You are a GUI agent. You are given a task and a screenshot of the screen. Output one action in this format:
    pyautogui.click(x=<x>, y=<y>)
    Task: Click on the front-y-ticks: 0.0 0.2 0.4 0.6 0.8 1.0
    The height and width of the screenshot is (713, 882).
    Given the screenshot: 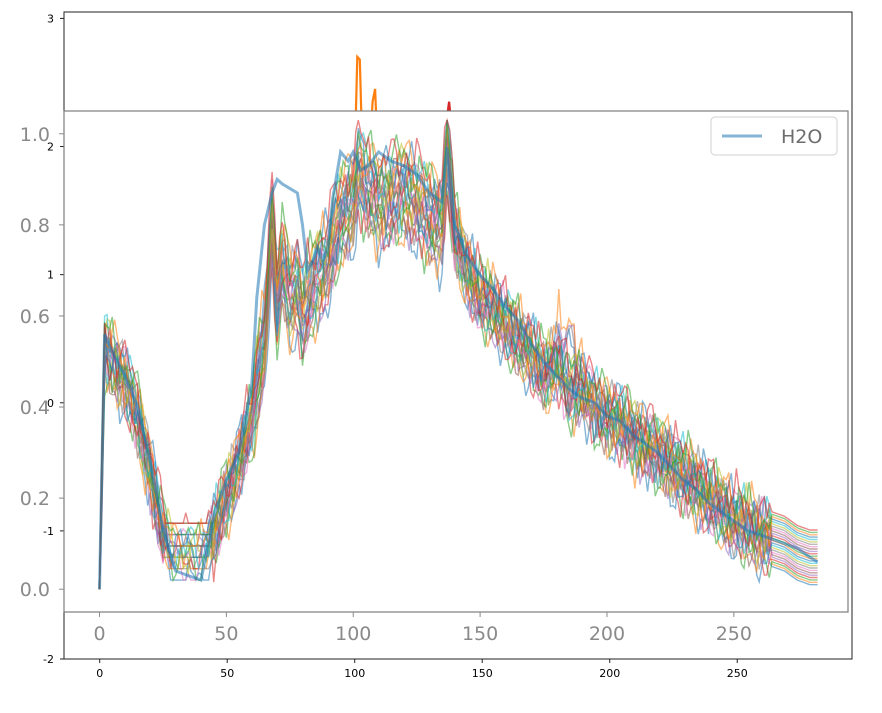 What is the action you would take?
    pyautogui.click(x=42, y=362)
    